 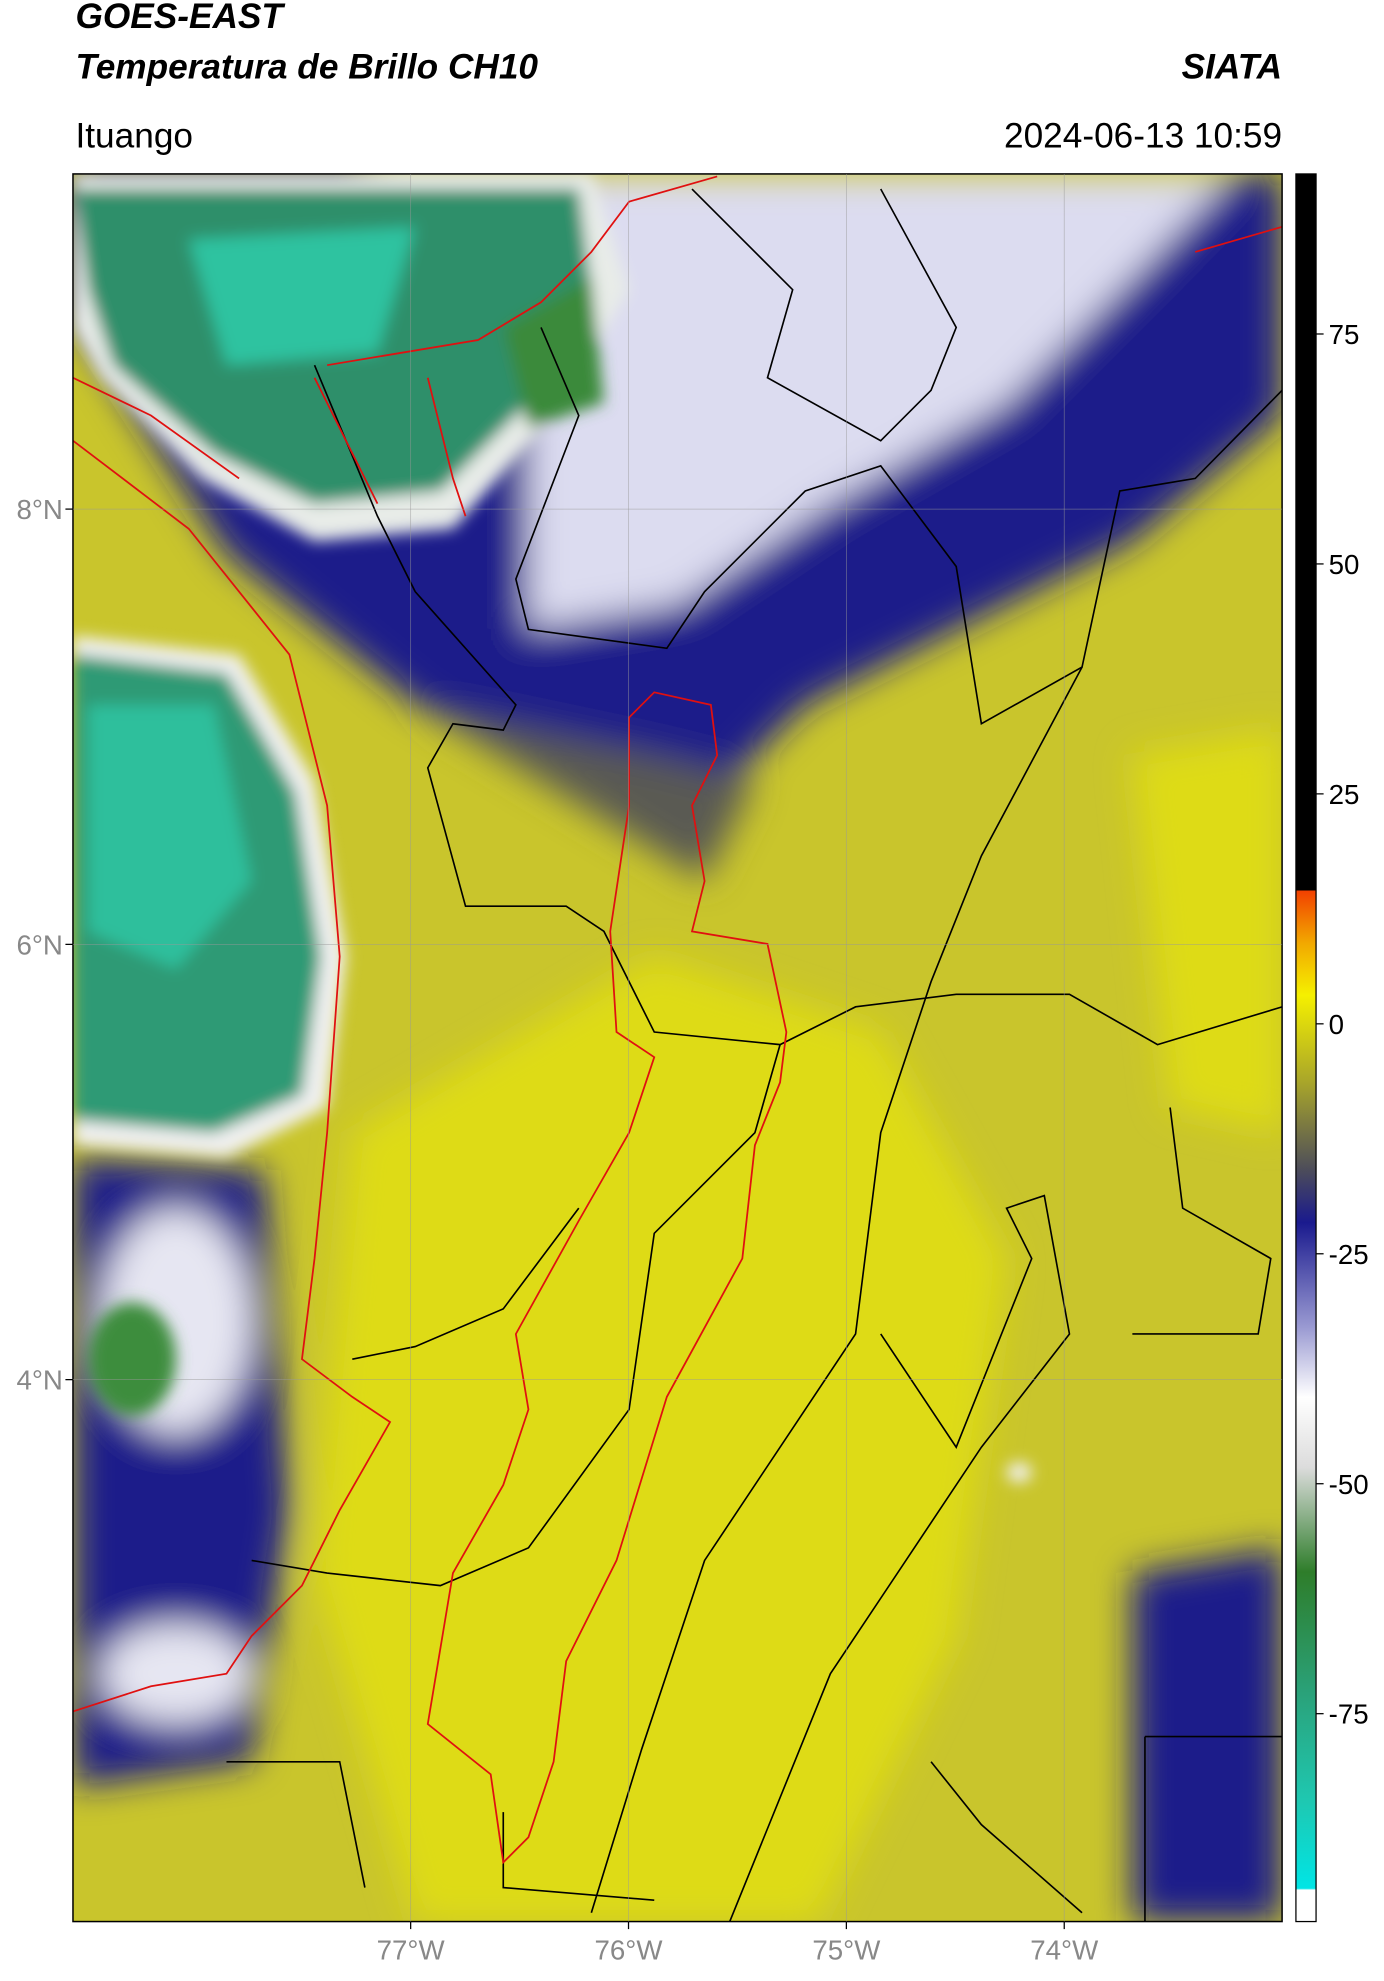 I want to click on x-tick-label: 75°W, so click(x=846, y=1949).